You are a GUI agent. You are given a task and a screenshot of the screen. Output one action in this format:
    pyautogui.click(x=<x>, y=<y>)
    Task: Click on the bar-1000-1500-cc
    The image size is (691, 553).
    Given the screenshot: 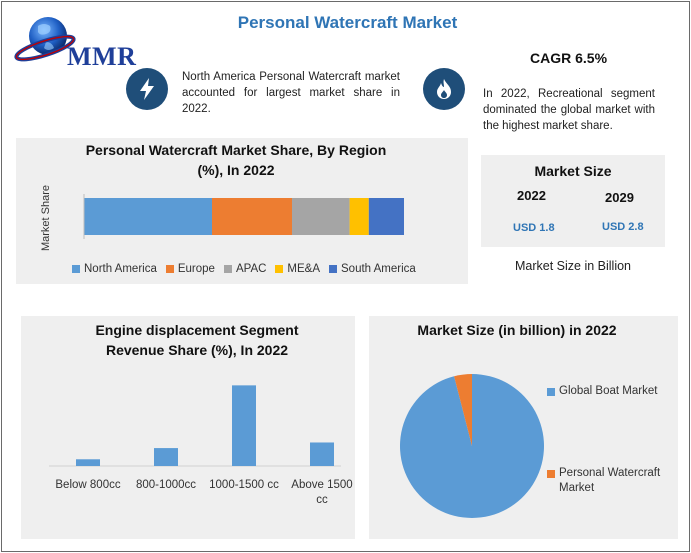 What is the action you would take?
    pyautogui.click(x=244, y=425)
    